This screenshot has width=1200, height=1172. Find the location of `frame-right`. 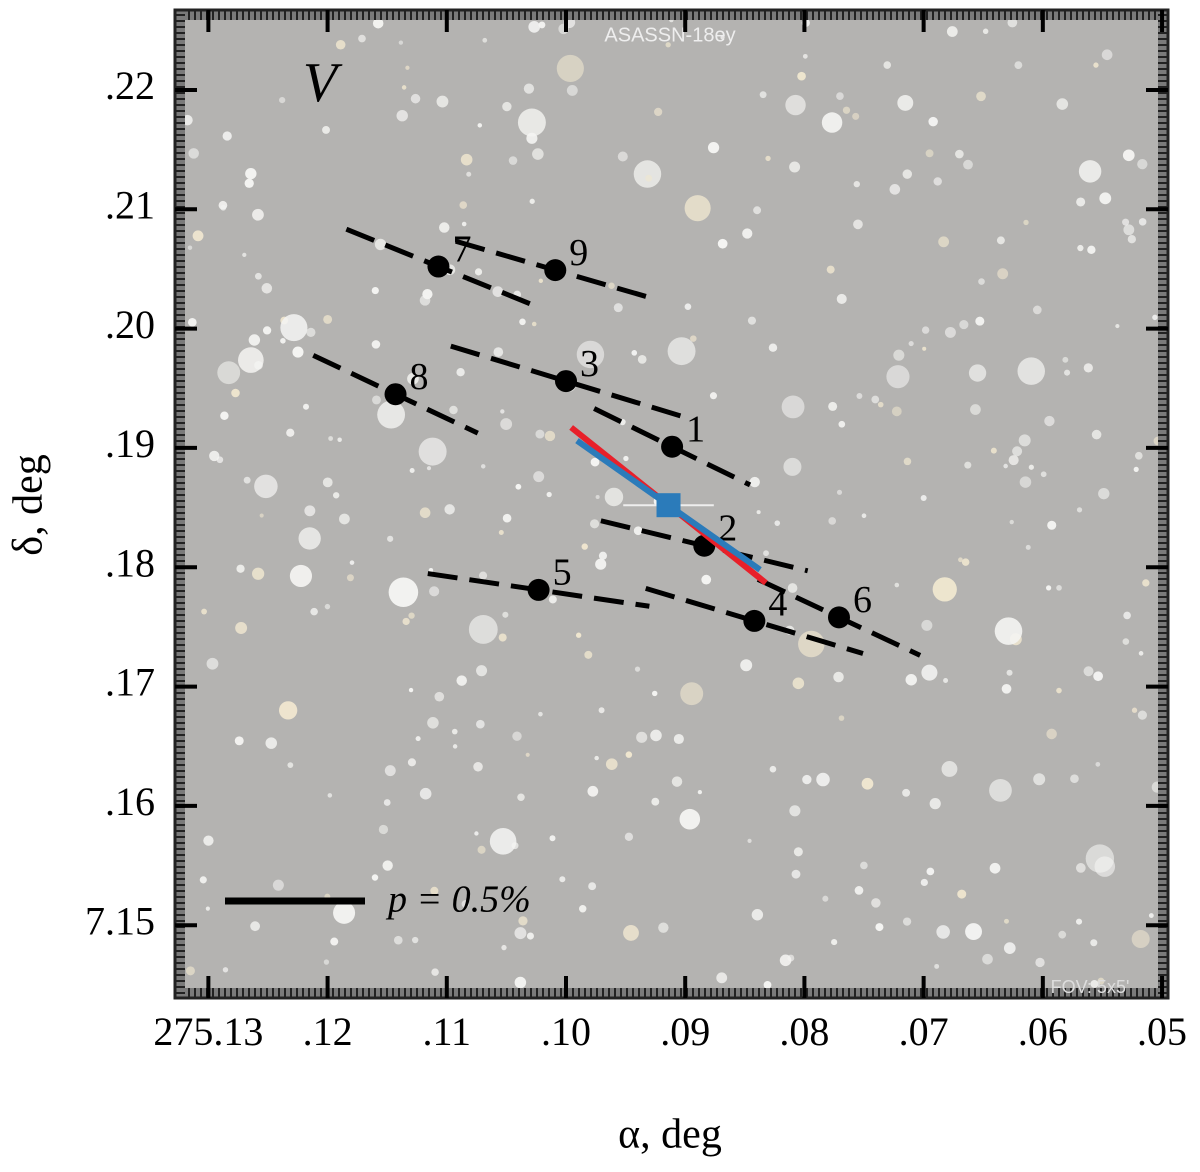

frame-right is located at coordinates (1163, 504).